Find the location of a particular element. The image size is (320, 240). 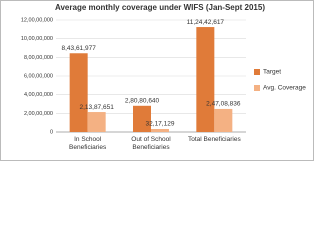

y-tick-label: 12,00,00,000 is located at coordinates (37, 20).